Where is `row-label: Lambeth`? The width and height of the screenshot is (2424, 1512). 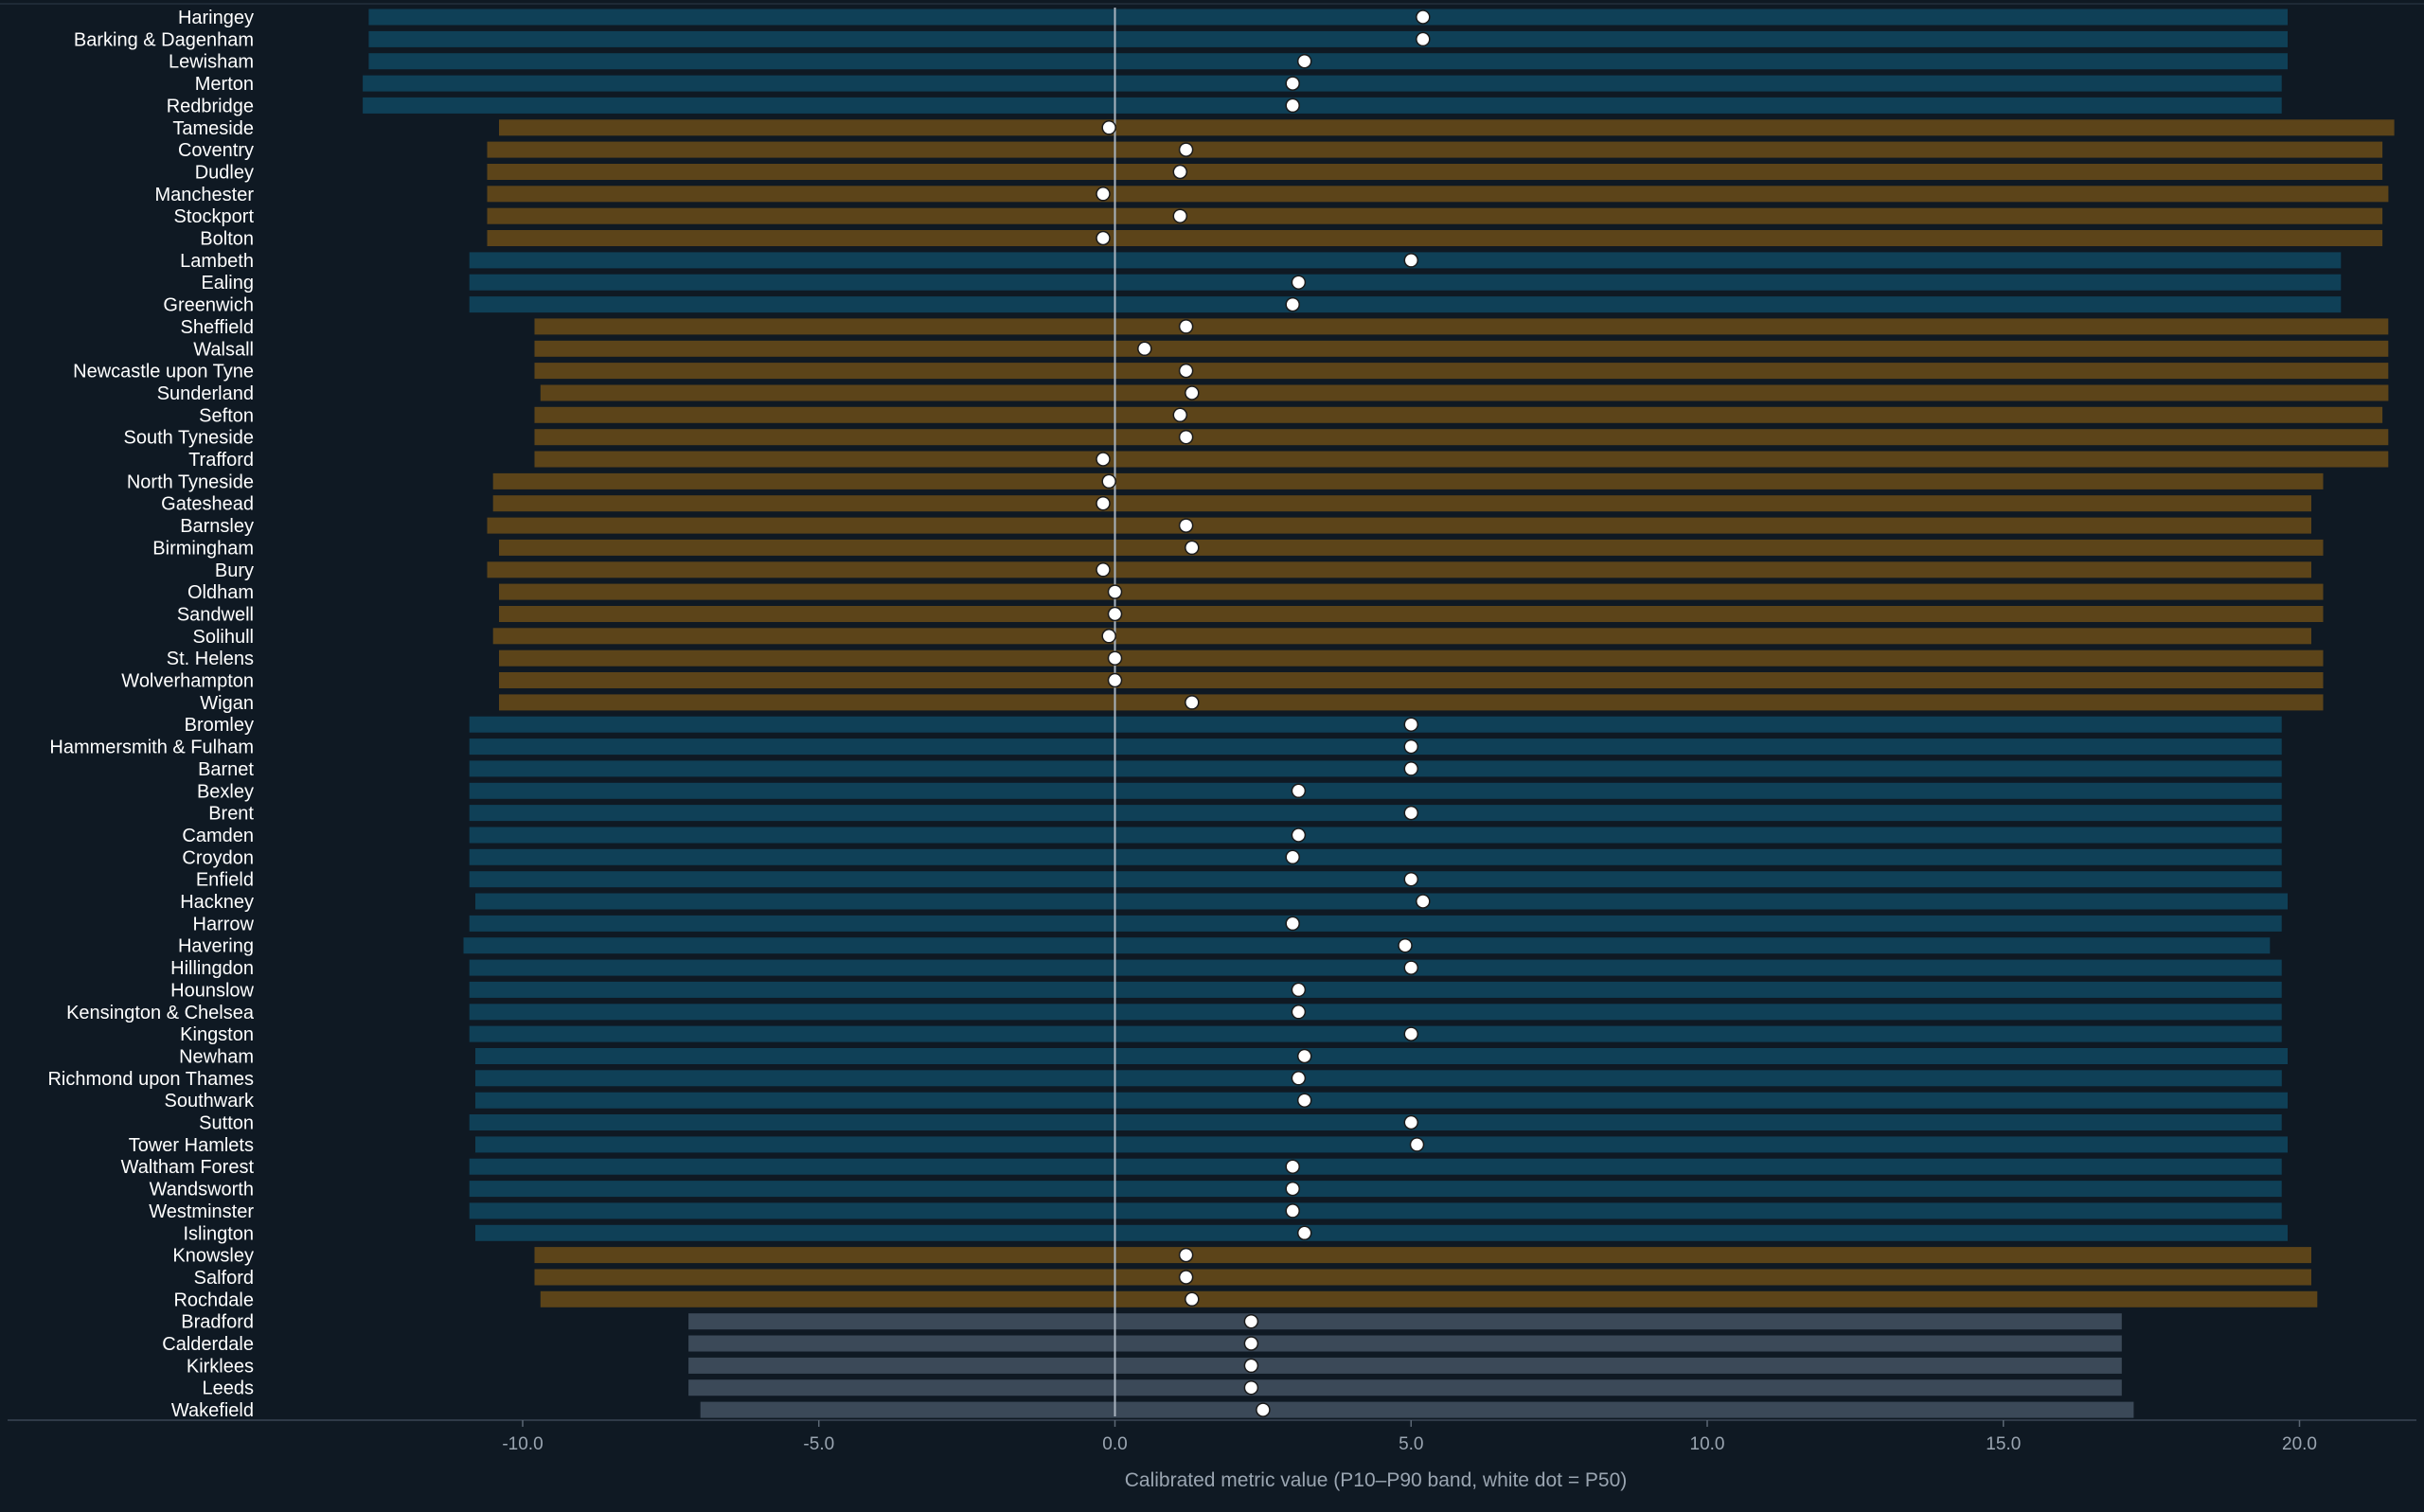 row-label: Lambeth is located at coordinates (217, 261).